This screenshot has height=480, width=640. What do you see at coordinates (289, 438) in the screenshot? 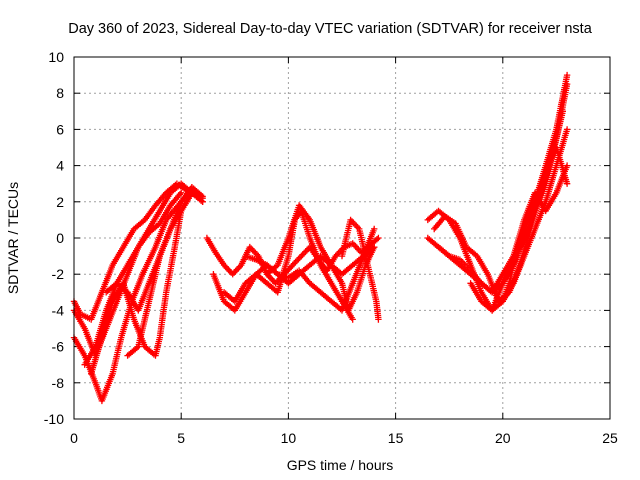
I see `x-tick-label: 10` at bounding box center [289, 438].